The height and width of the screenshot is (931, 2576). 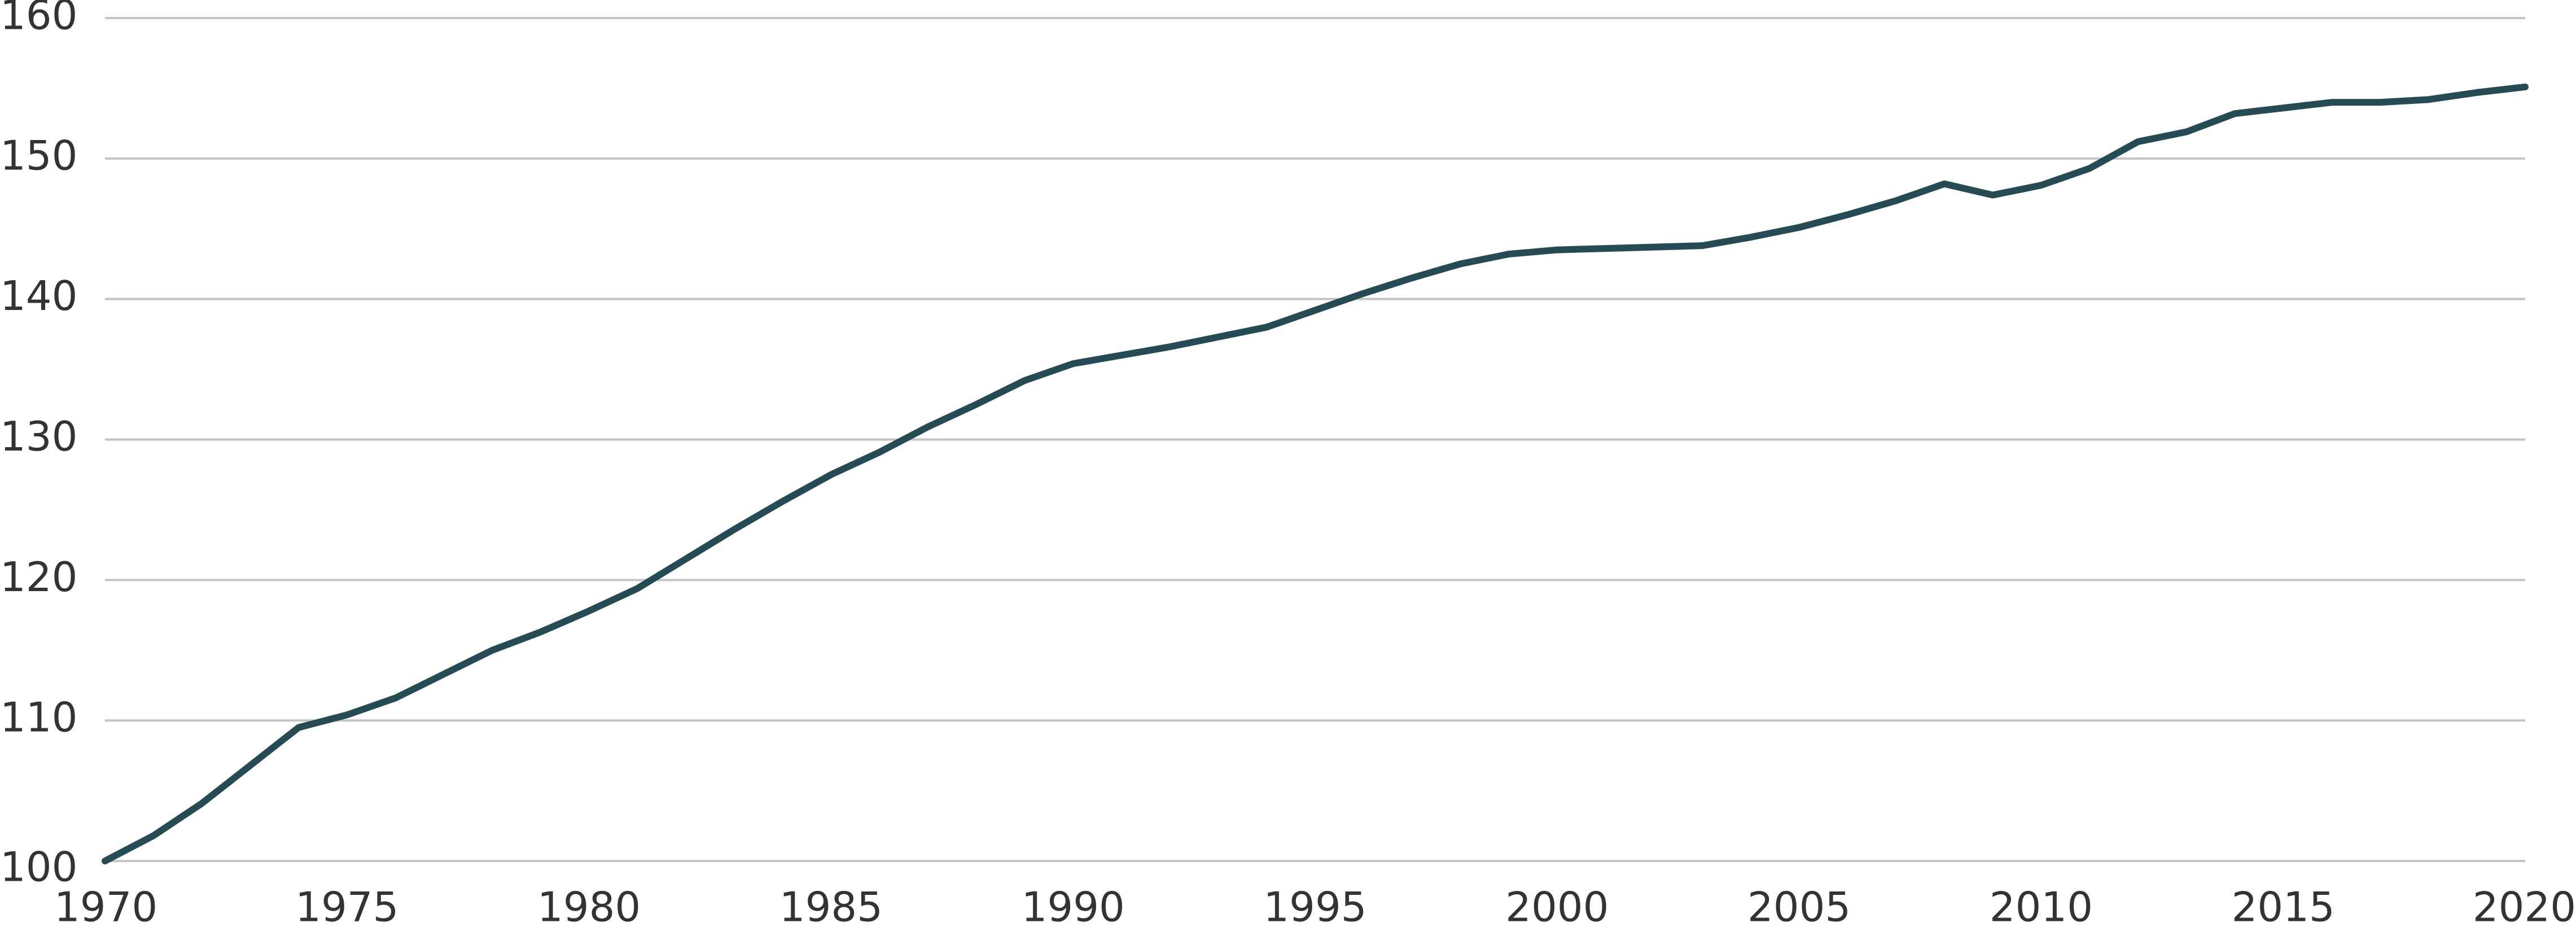 What do you see at coordinates (38, 296) in the screenshot?
I see `y-tick-label: 140` at bounding box center [38, 296].